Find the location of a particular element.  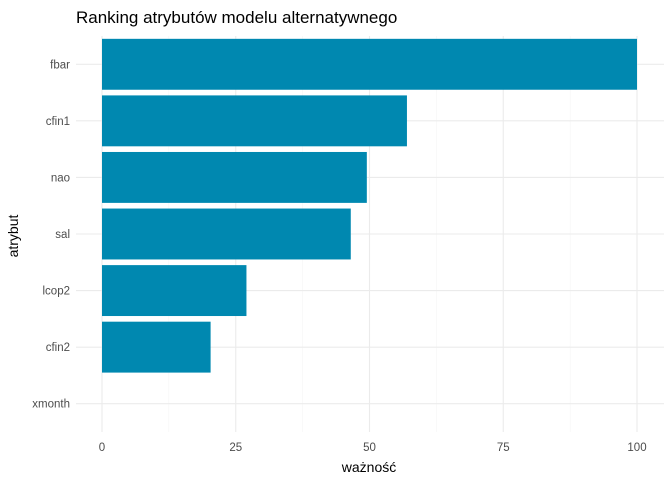

x-tick-labels: 0 25 50 75 100 is located at coordinates (373, 448).